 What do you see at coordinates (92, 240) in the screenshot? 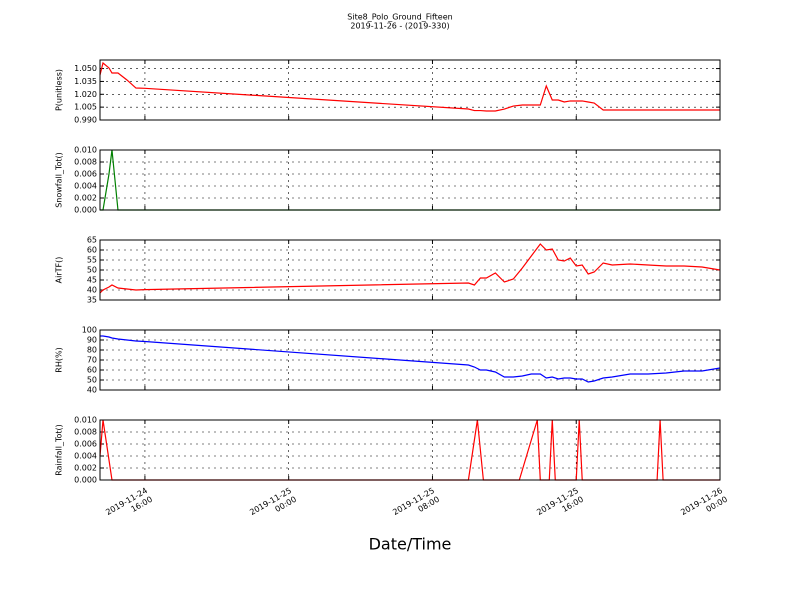
I see `y-tick-label: 65` at bounding box center [92, 240].